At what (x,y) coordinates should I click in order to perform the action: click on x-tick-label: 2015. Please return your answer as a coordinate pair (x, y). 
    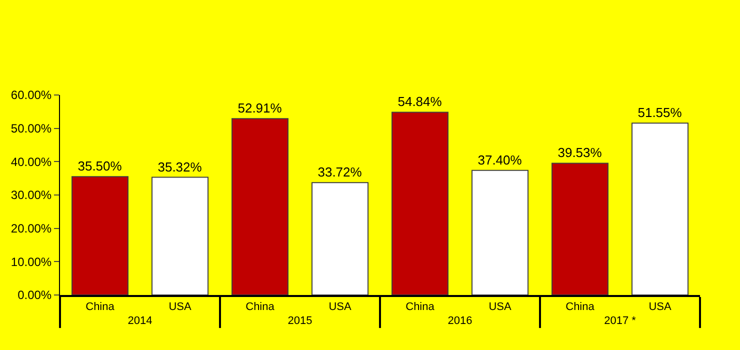
    Looking at the image, I should click on (300, 321).